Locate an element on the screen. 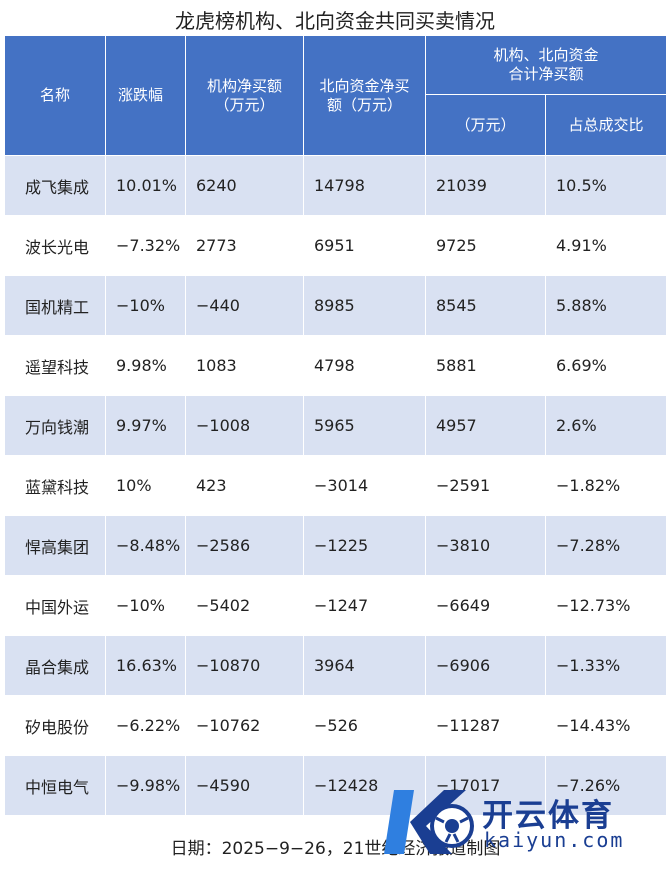 The width and height of the screenshot is (670, 880). cell-inst: −10762 is located at coordinates (244, 725).